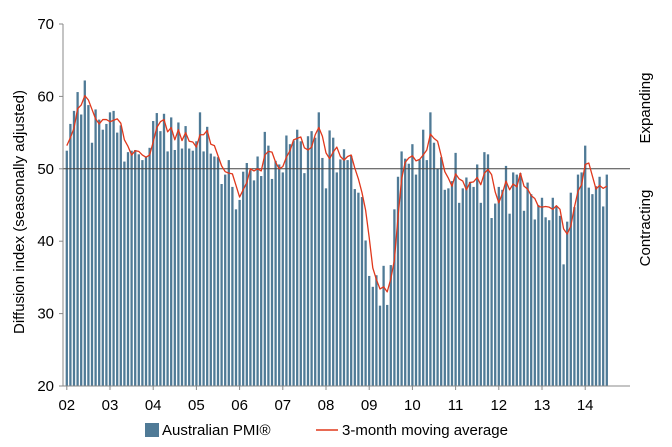 This screenshot has height=447, width=672. Describe the element at coordinates (239, 405) in the screenshot. I see `x-tick-label: 06` at that location.